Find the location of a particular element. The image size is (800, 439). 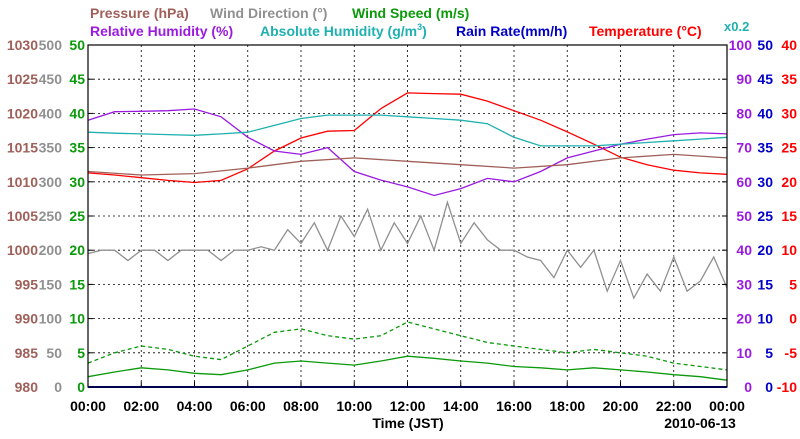

y-tick-left-pressure: 995 is located at coordinates (27, 284).